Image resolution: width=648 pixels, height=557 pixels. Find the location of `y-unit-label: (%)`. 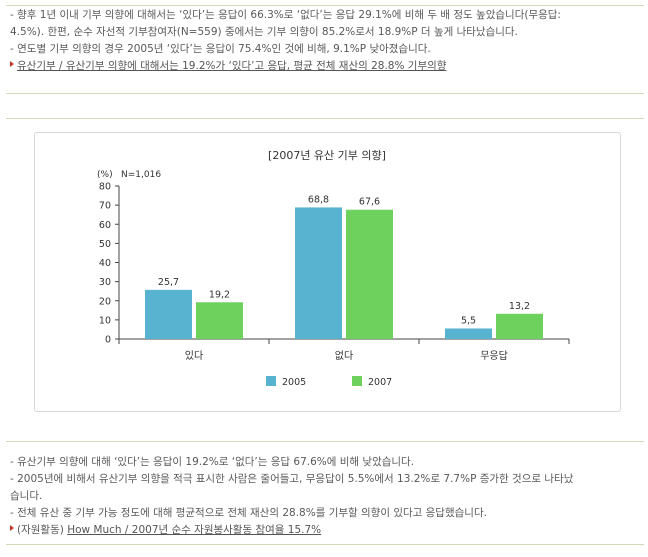

y-unit-label: (%) is located at coordinates (105, 175).